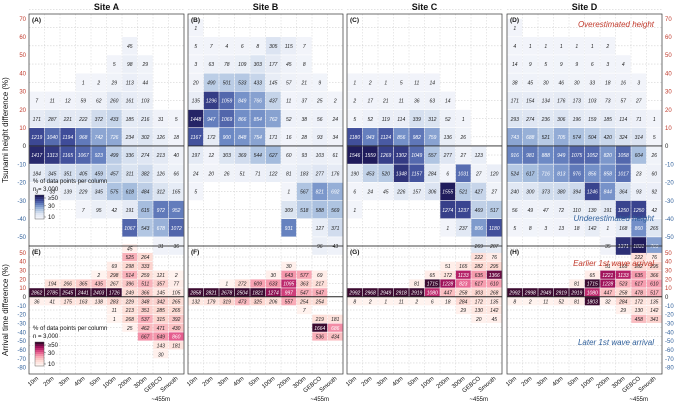  What do you see at coordinates (654, 285) in the screenshot?
I see `cell-label: 610` at bounding box center [654, 285].